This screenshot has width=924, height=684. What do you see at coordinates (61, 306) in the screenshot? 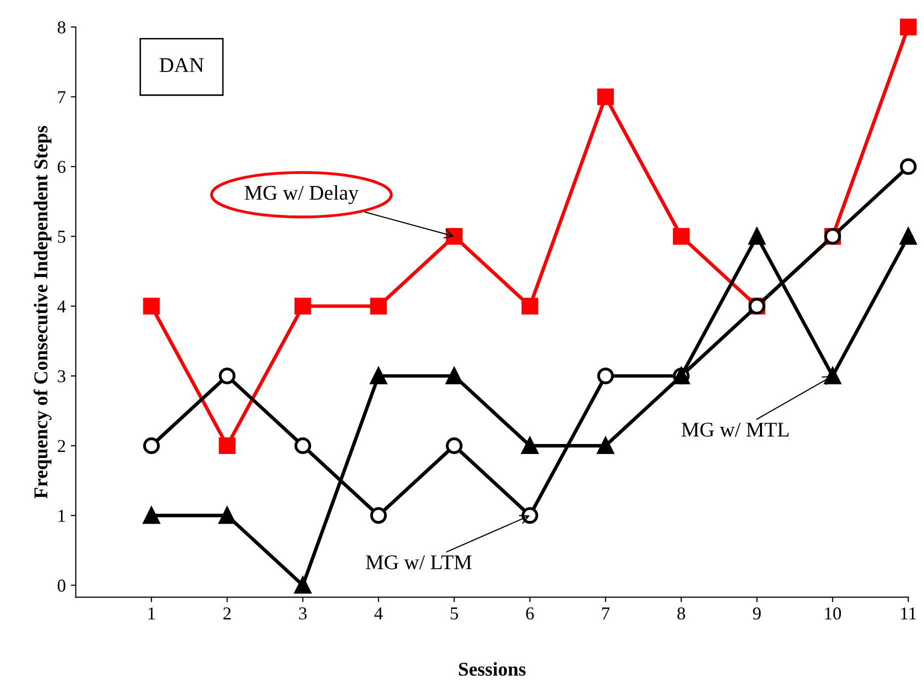
I see `y-tick-label: 4` at bounding box center [61, 306].